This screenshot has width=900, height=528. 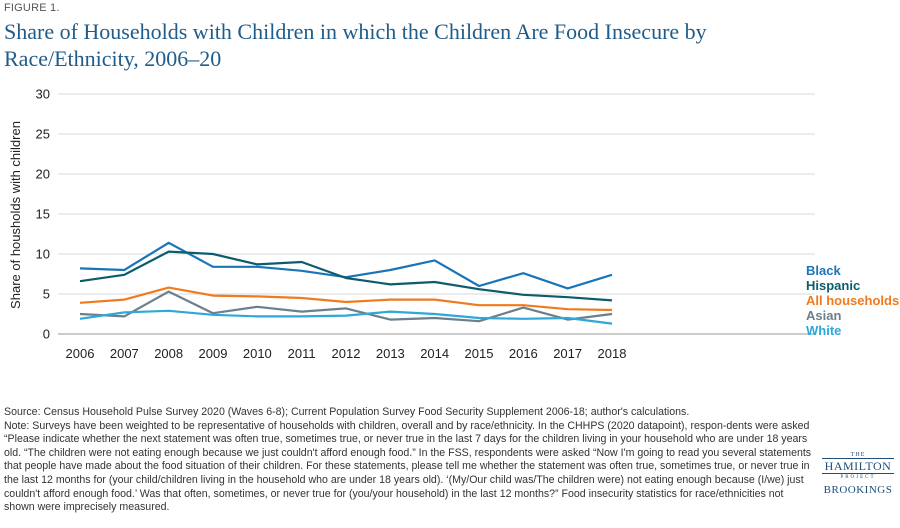 What do you see at coordinates (824, 330) in the screenshot?
I see `legend-item-white: White` at bounding box center [824, 330].